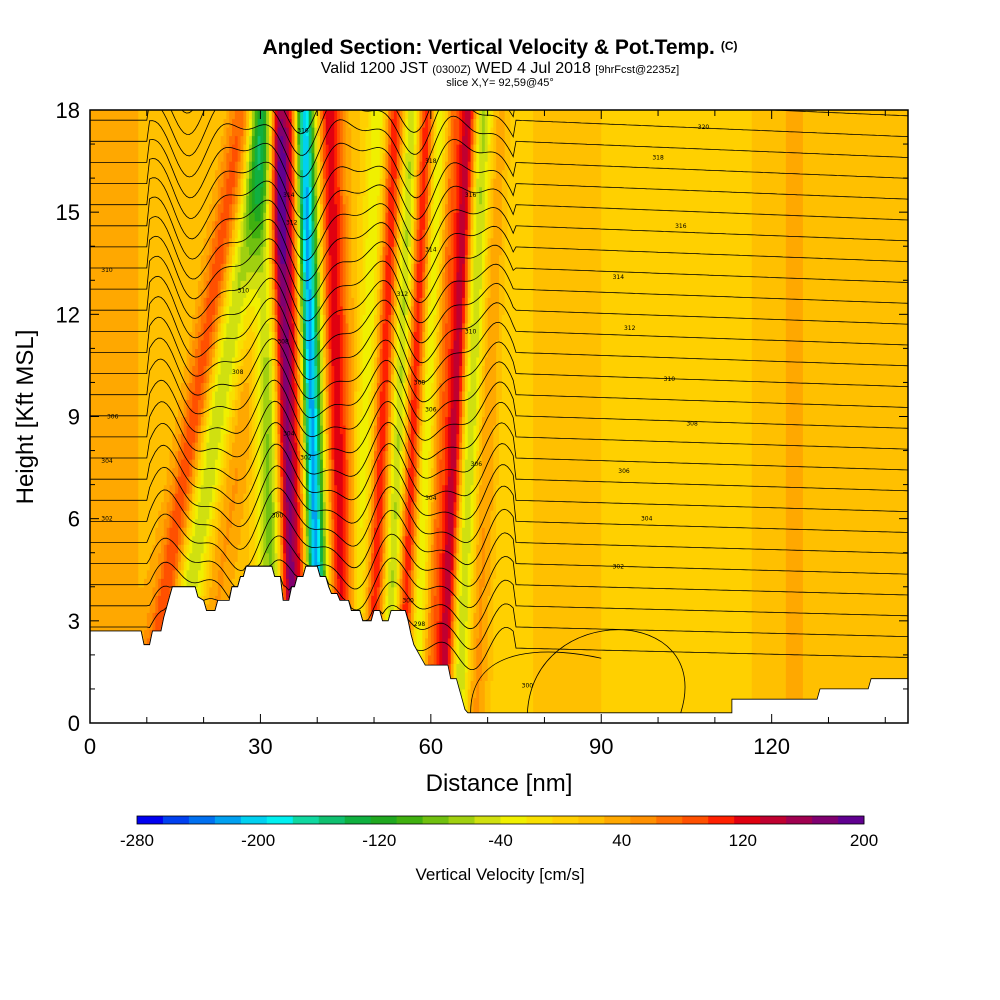  What do you see at coordinates (499, 370) in the screenshot?
I see `theta-contour` at bounding box center [499, 370].